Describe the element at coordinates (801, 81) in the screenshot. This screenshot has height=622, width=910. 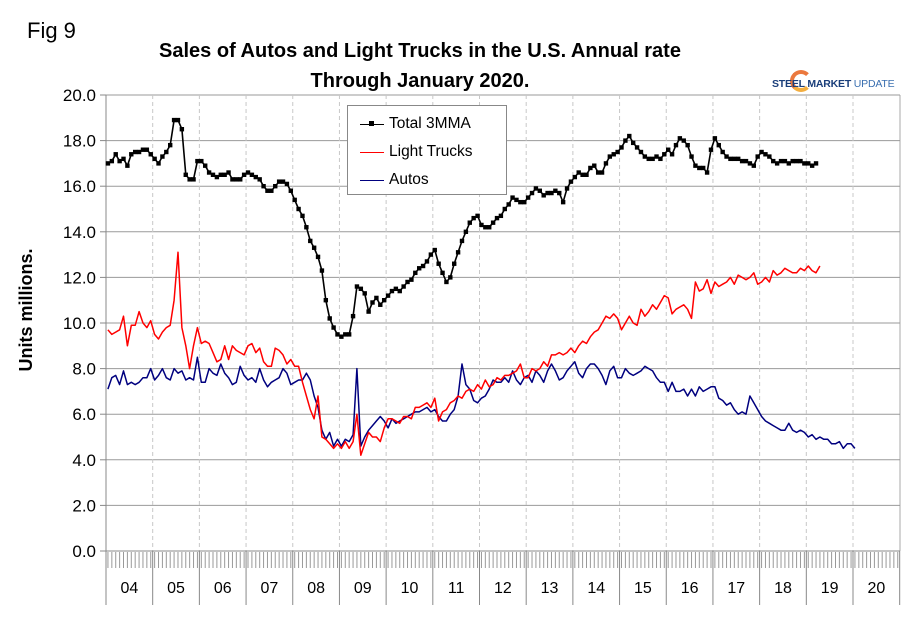
I see `logo-swoosh-icon` at that location.